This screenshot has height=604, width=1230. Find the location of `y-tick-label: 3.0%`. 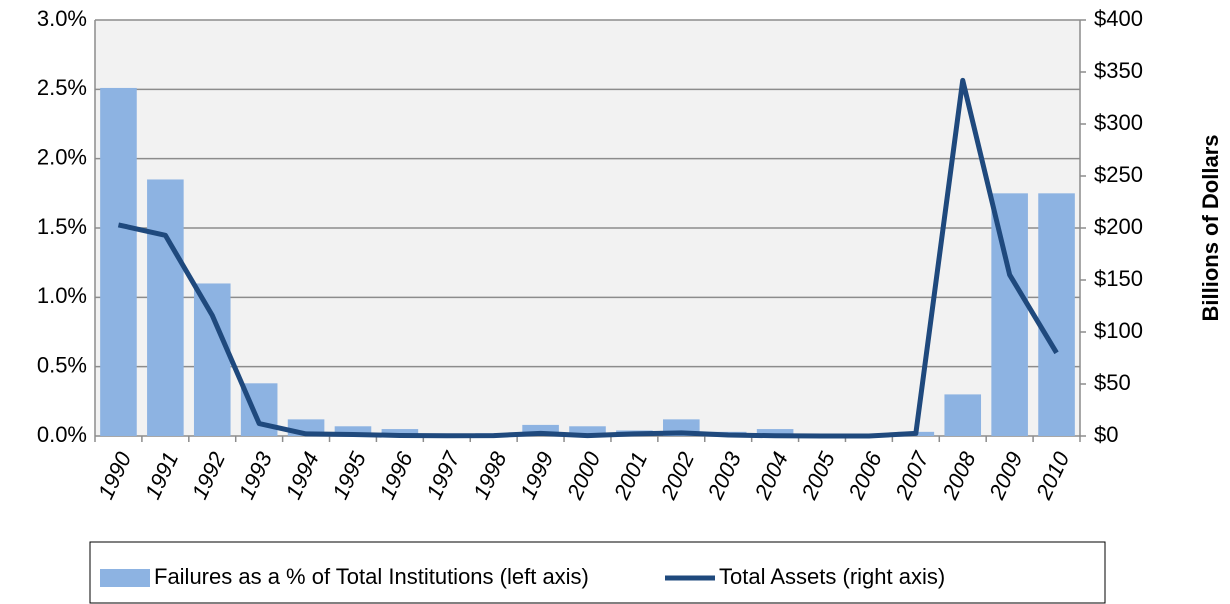

y-tick-label: 3.0% is located at coordinates (62, 18).